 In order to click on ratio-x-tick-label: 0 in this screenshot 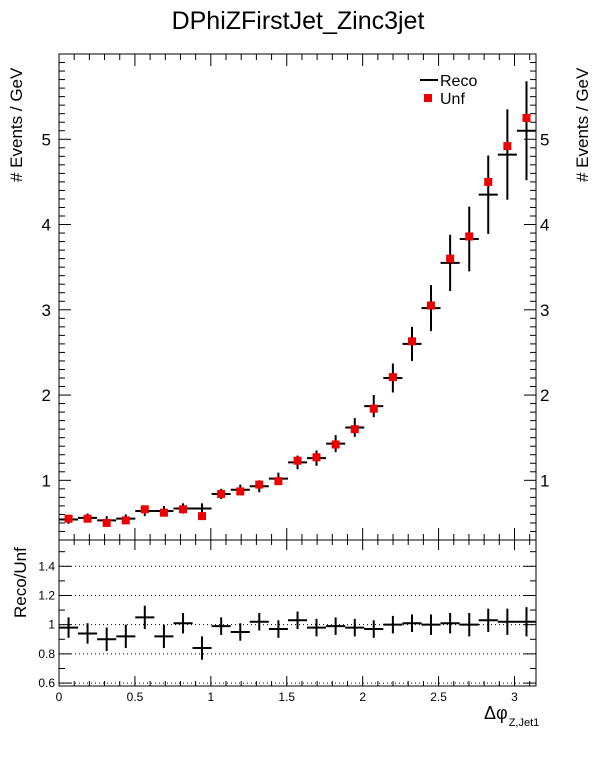, I will do `click(59, 697)`.